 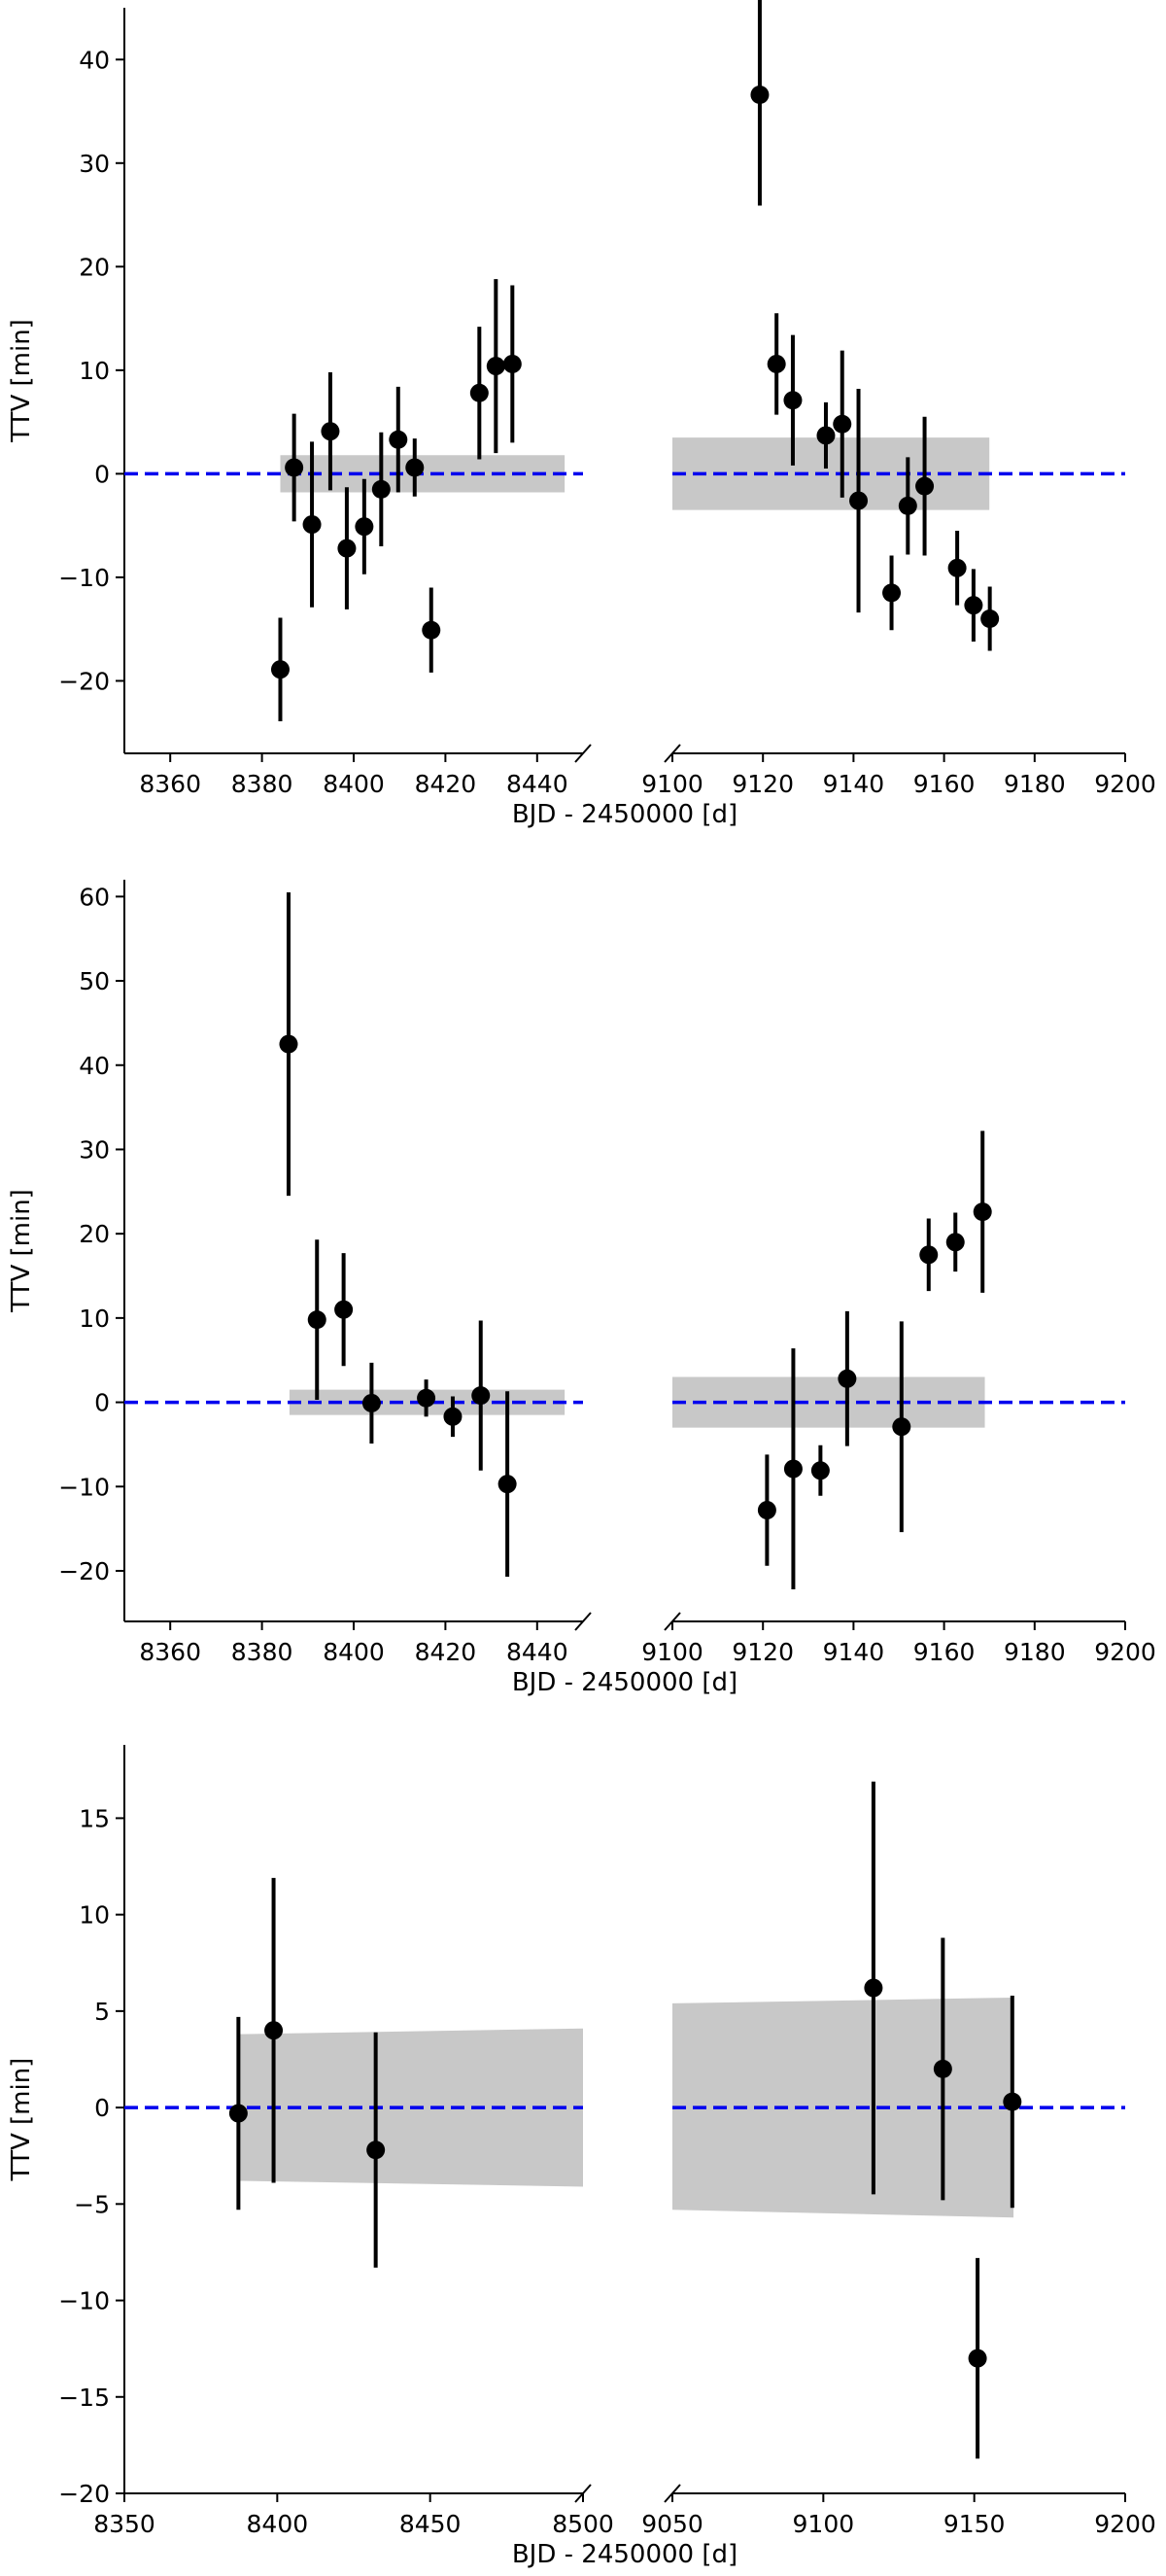 I want to click on y-tick-label: 40, so click(x=94, y=1066).